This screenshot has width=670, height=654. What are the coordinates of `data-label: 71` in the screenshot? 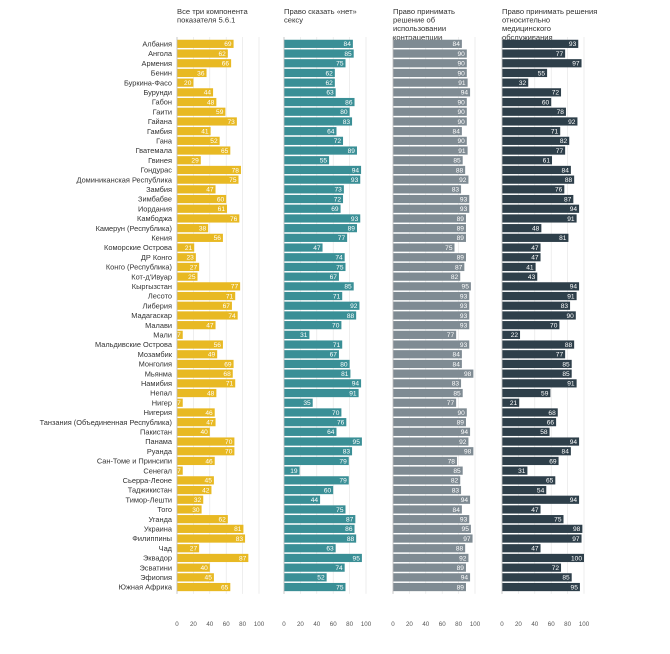 It's located at (230, 384).